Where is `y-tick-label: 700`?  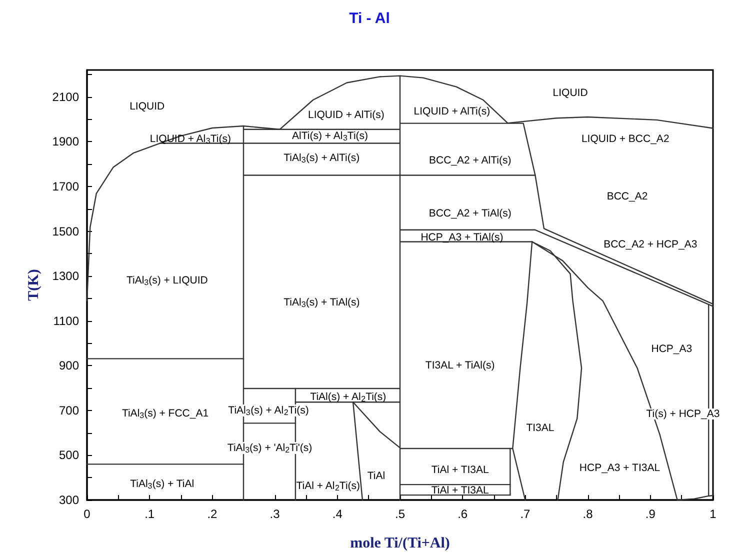
y-tick-label: 700 is located at coordinates (69, 410).